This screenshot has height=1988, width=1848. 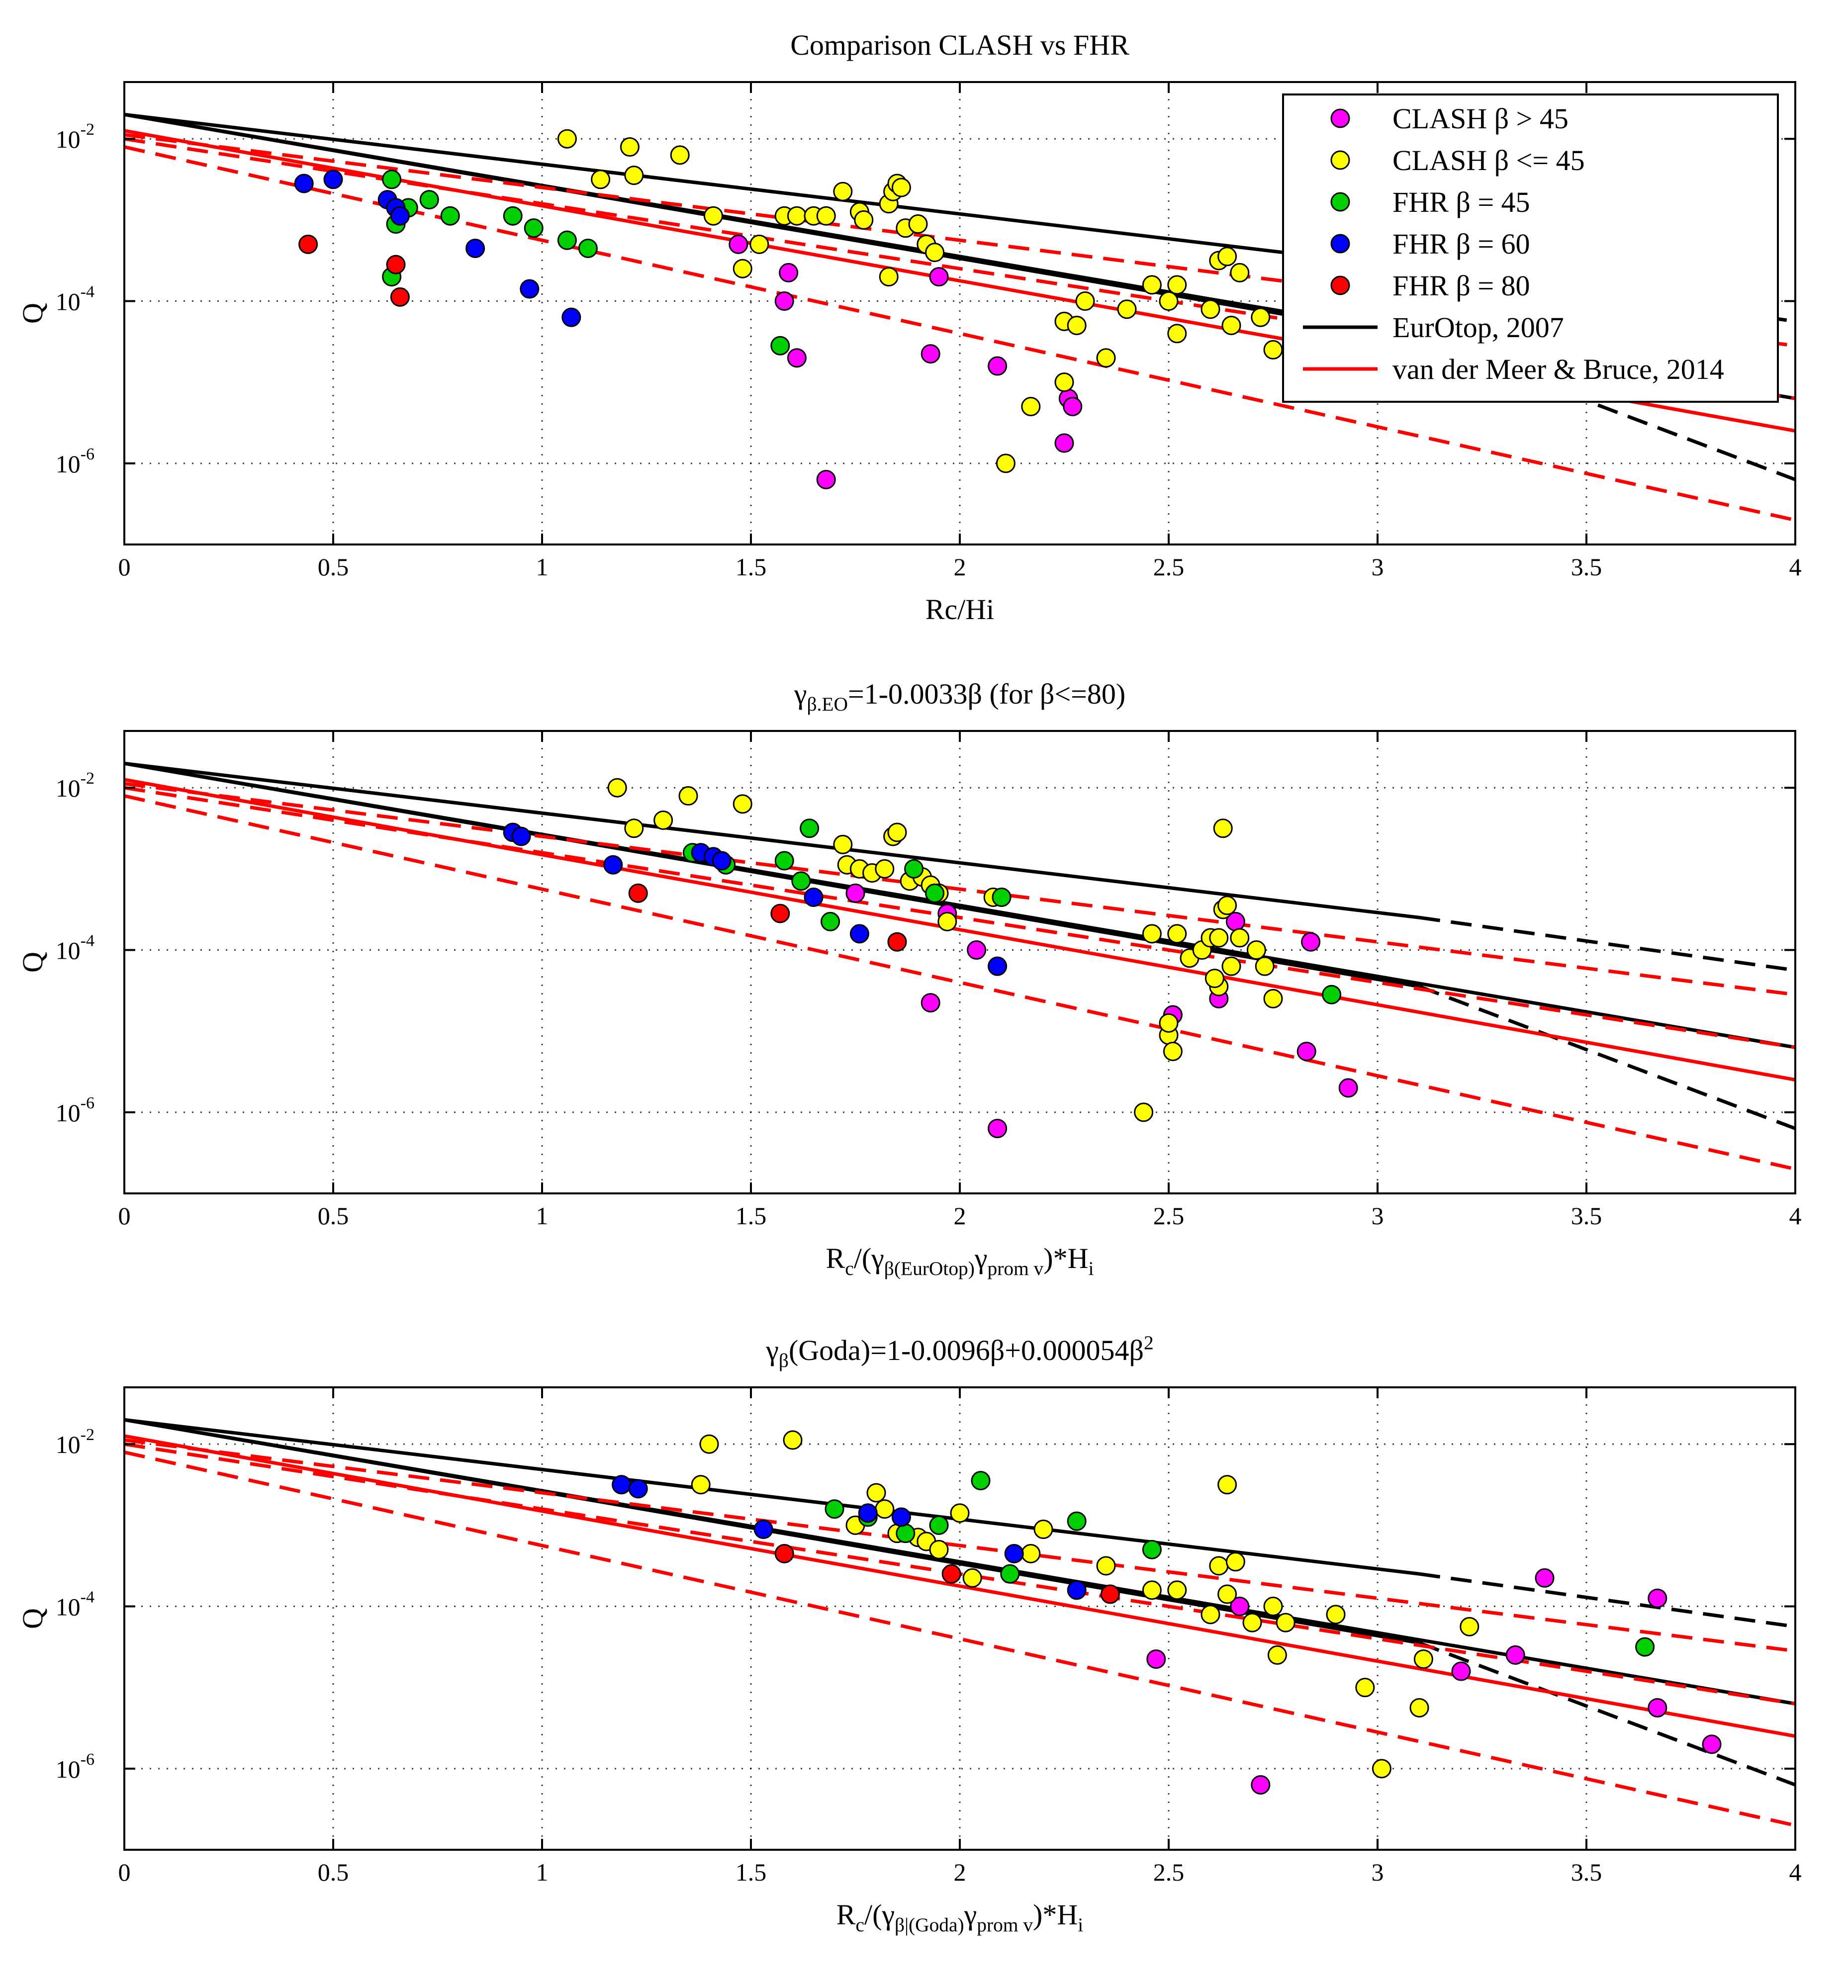 What do you see at coordinates (772, 1350) in the screenshot?
I see `chart-title-part: γ` at bounding box center [772, 1350].